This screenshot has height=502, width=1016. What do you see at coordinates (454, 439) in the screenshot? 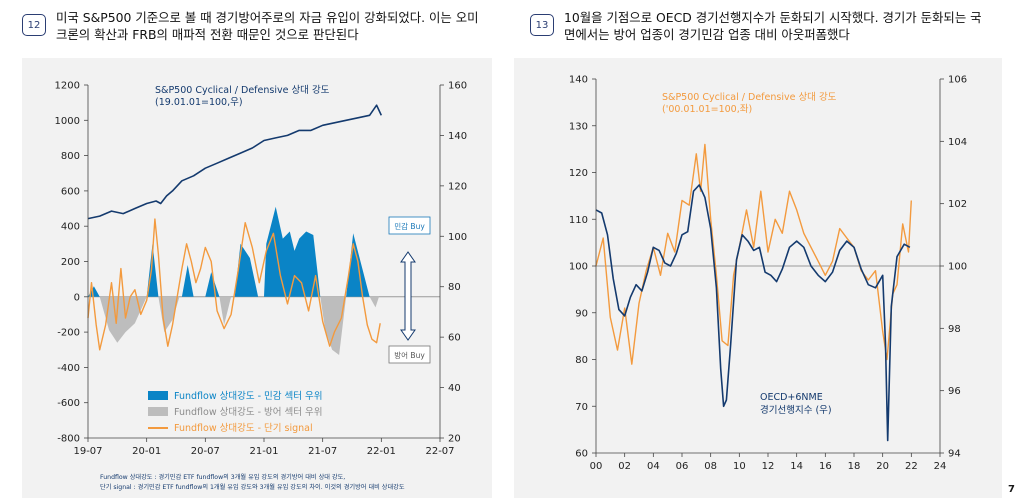
I see `y-right-tick-label: 20` at bounding box center [454, 439].